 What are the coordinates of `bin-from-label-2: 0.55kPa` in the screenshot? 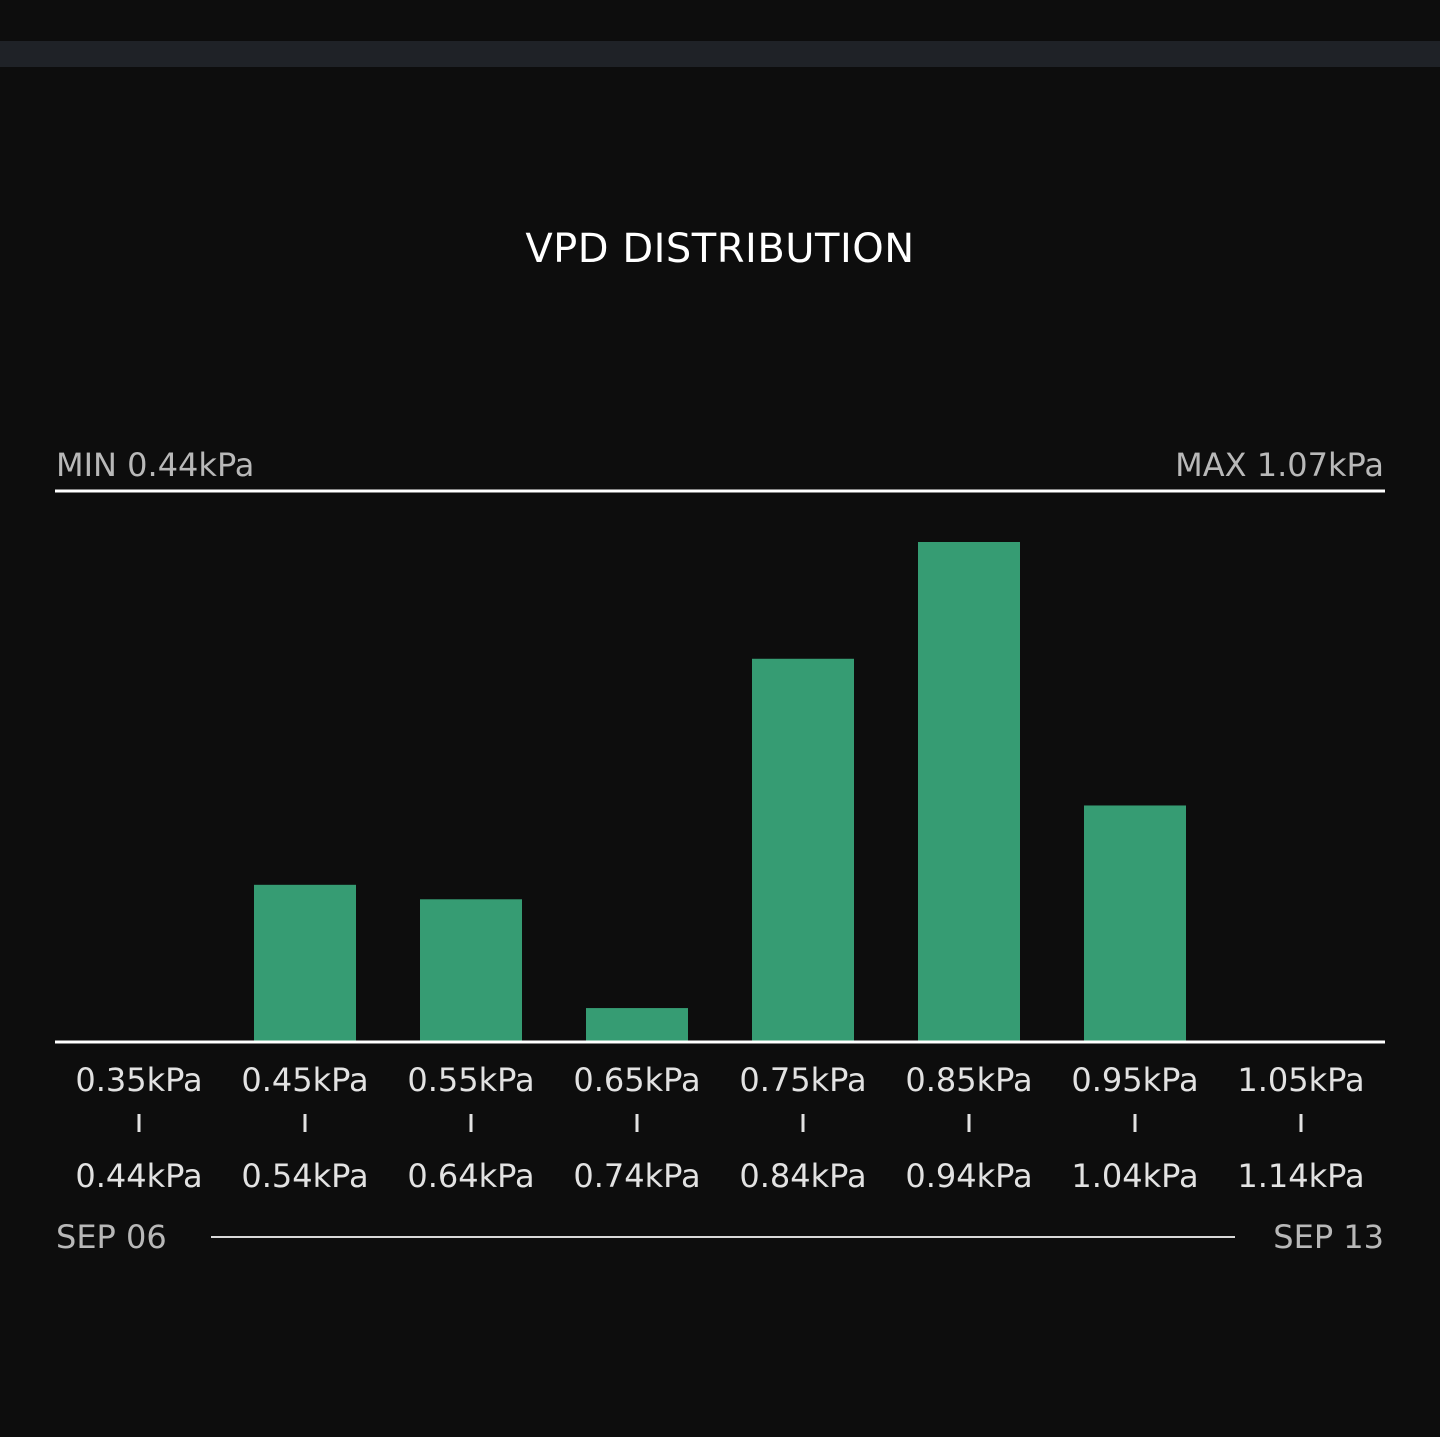 It's located at (470, 1080).